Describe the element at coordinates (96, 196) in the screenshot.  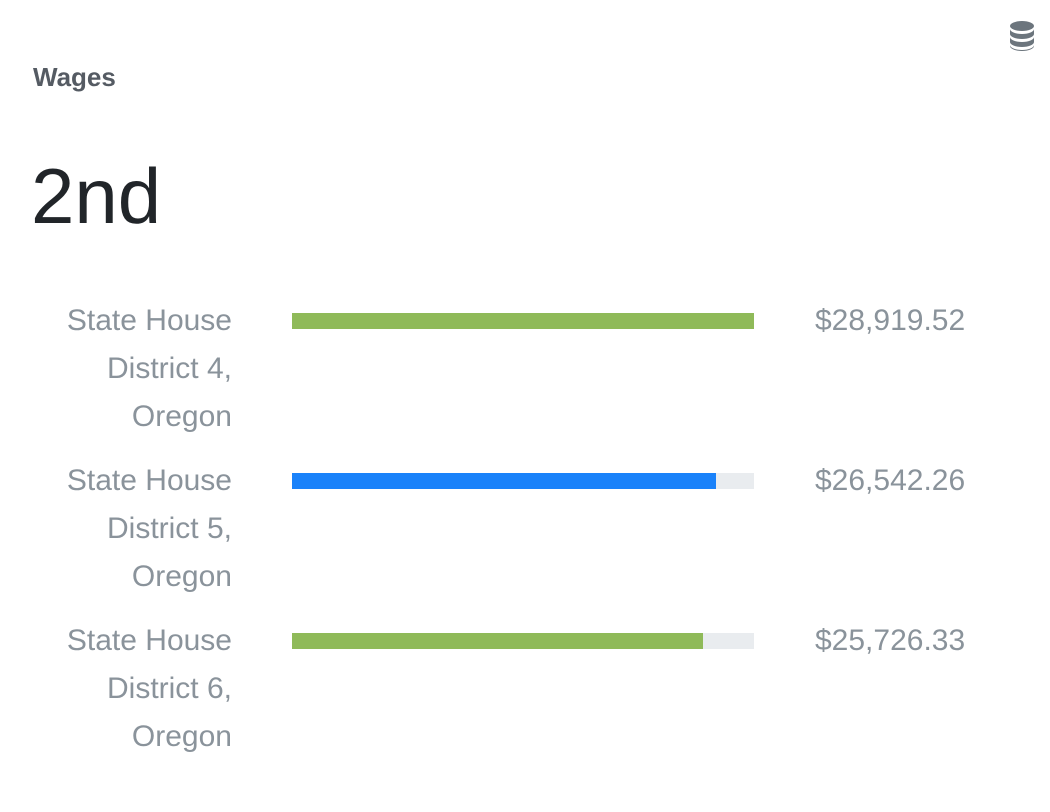
I see `rank-value: 2nd` at that location.